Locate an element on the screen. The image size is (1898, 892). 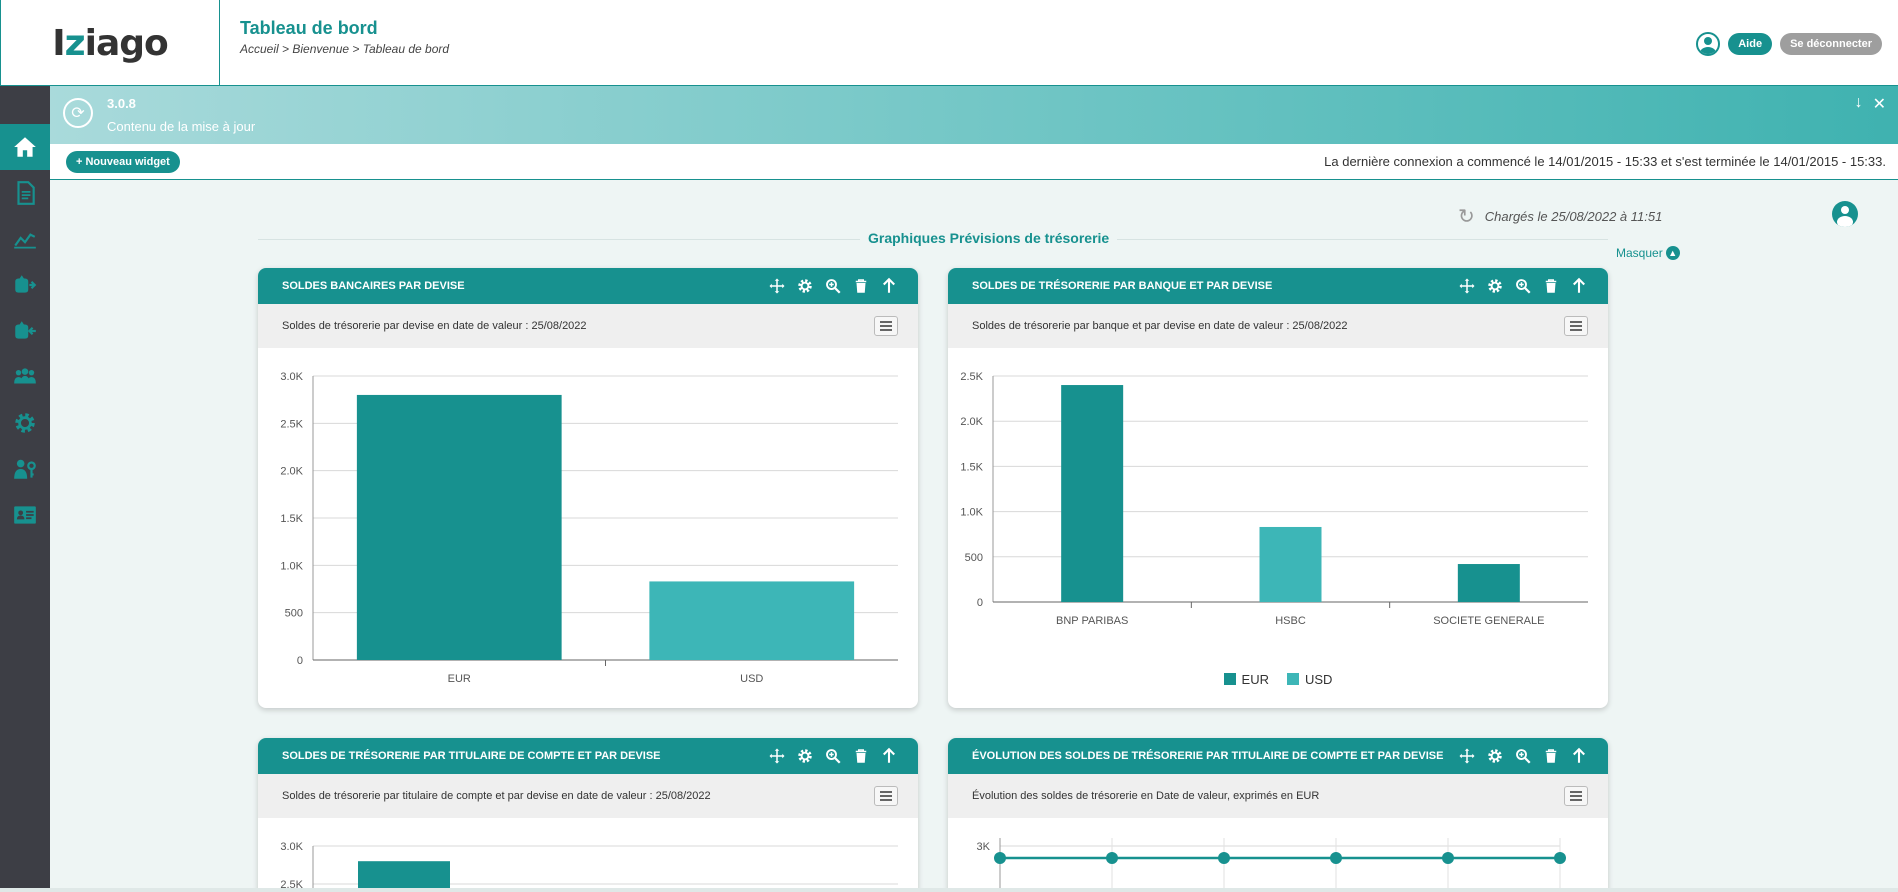
sidebar-item-contacts is located at coordinates (25, 515).